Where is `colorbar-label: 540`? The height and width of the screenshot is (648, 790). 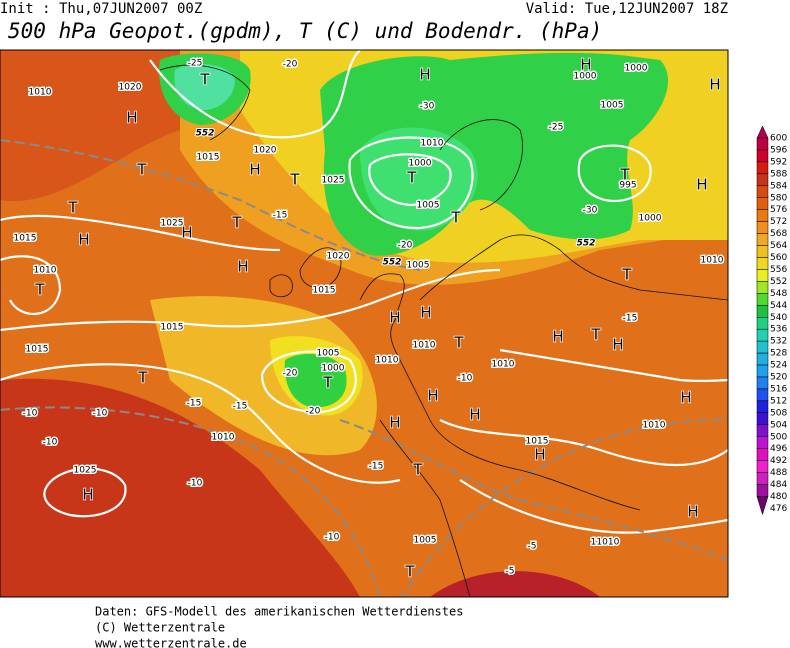 colorbar-label: 540 is located at coordinates (778, 318).